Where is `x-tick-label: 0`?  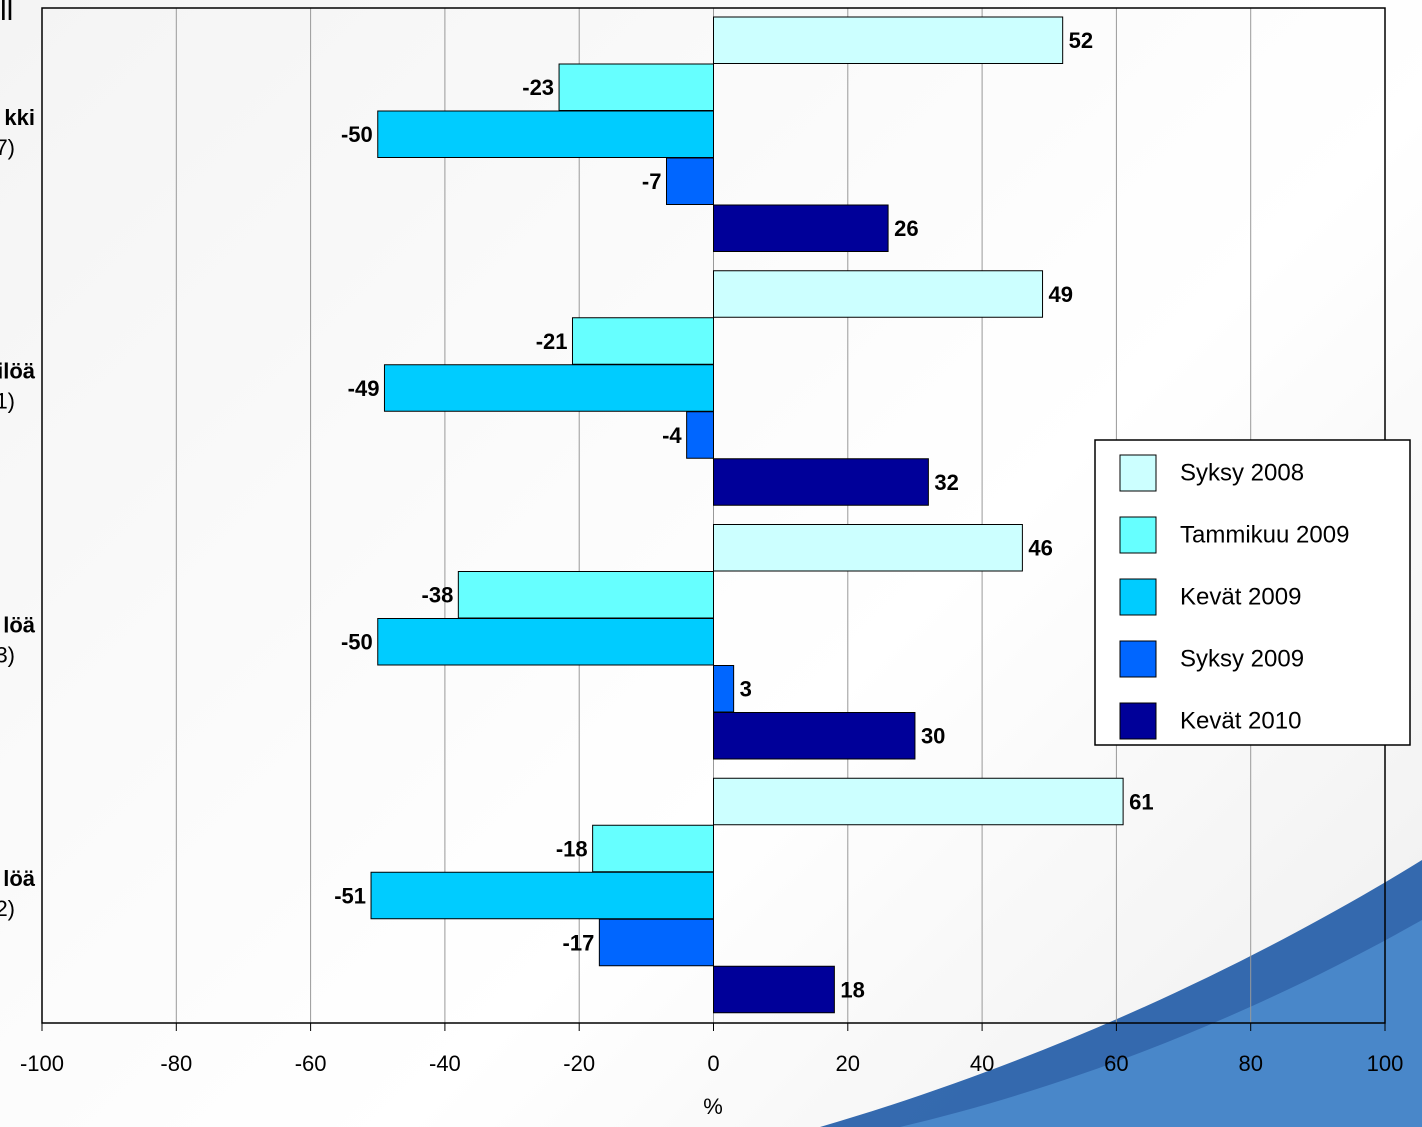 x-tick-label: 0 is located at coordinates (713, 1063).